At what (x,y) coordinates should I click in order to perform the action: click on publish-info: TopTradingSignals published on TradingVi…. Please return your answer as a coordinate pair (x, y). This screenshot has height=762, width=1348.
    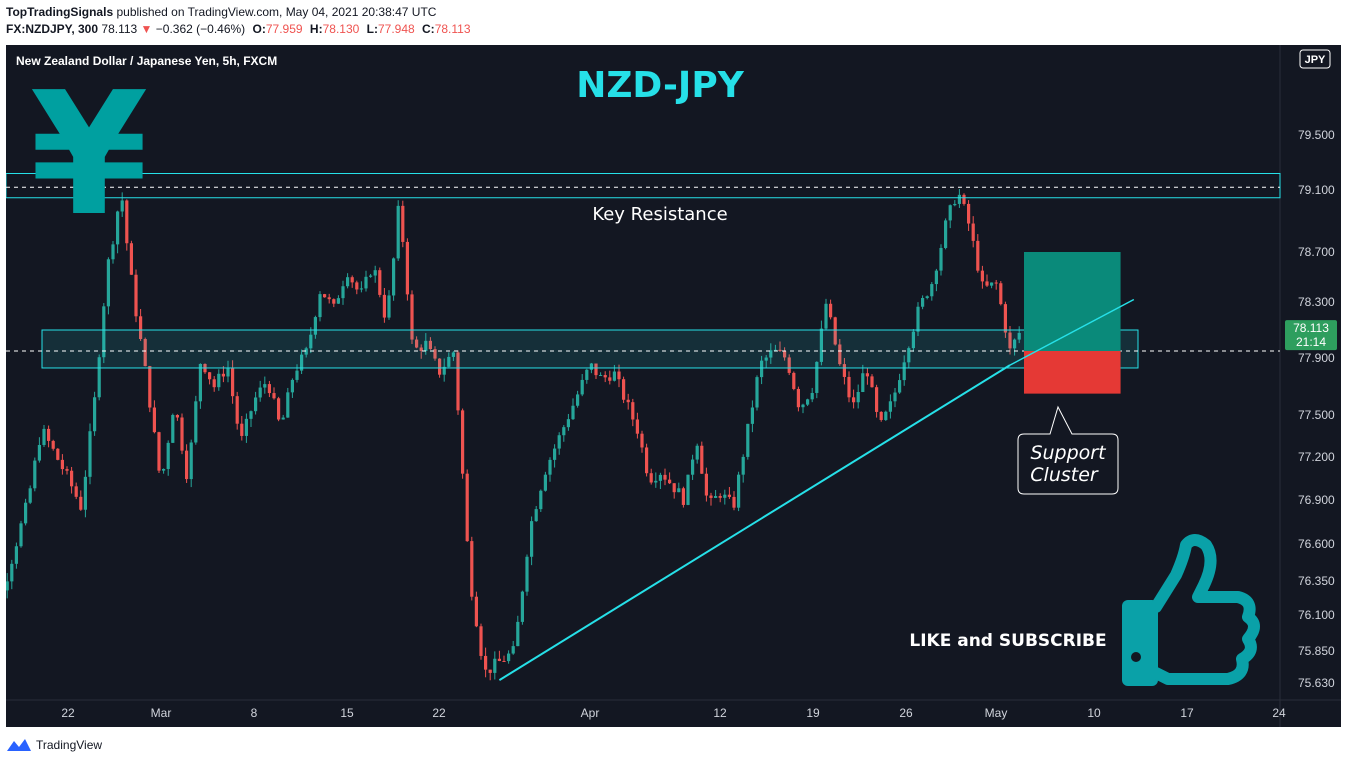
    Looking at the image, I should click on (221, 12).